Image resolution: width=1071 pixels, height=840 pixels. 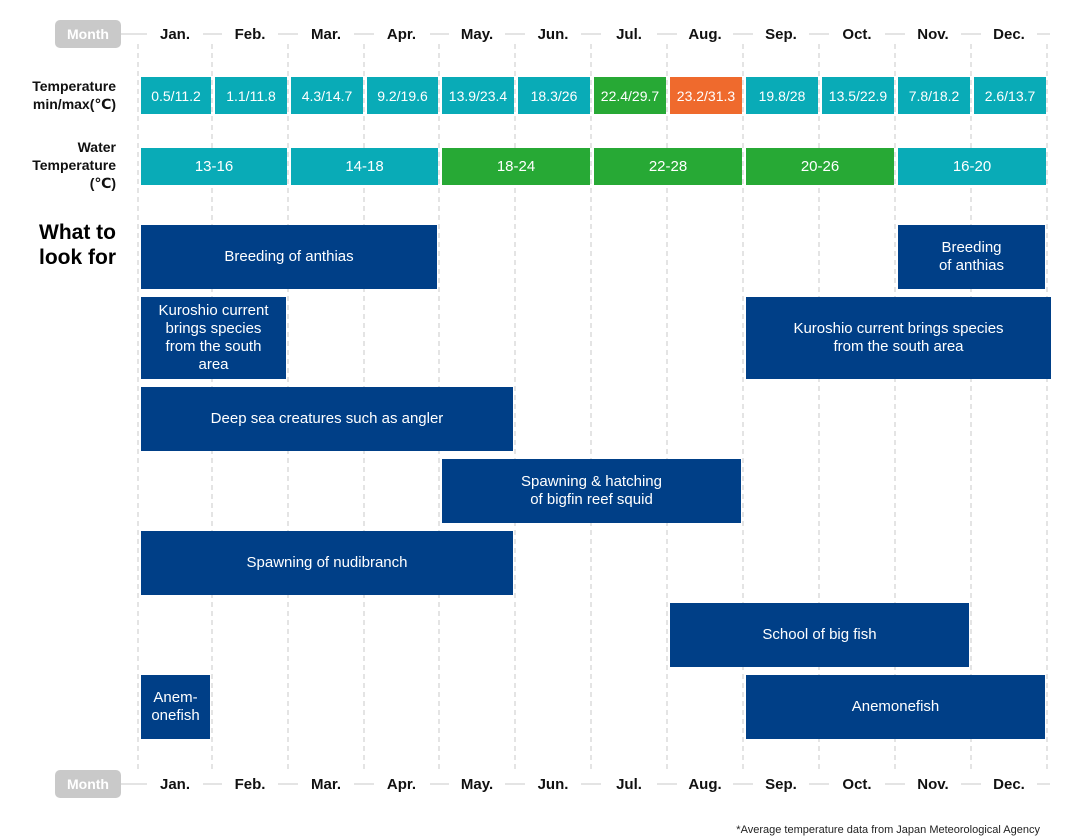 I want to click on look-for-bar-line: brings species, so click(x=213, y=328).